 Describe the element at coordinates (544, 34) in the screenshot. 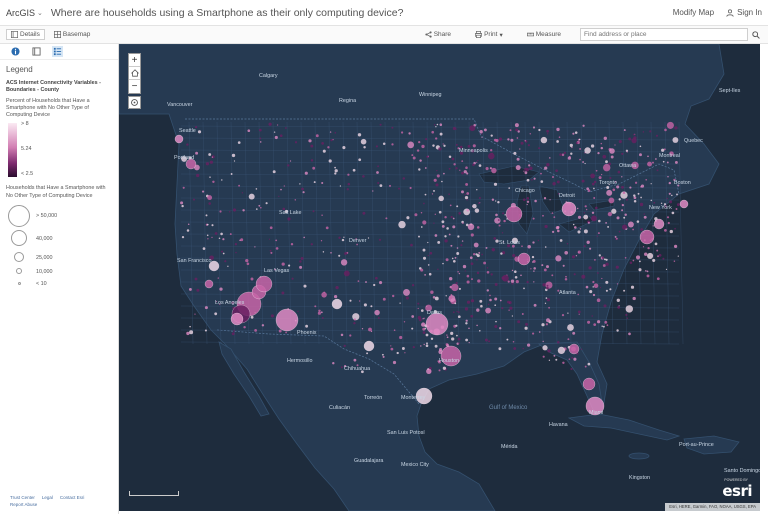

I see `measure-button: Measure` at that location.